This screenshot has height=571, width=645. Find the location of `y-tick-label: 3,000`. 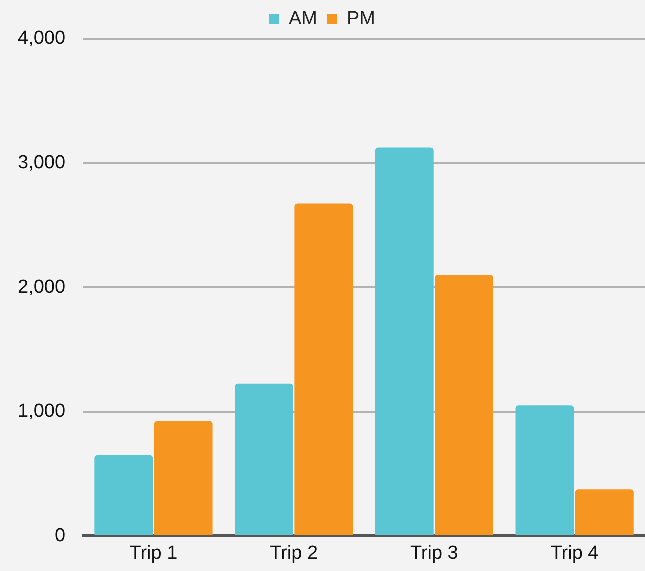

y-tick-label: 3,000 is located at coordinates (42, 163).